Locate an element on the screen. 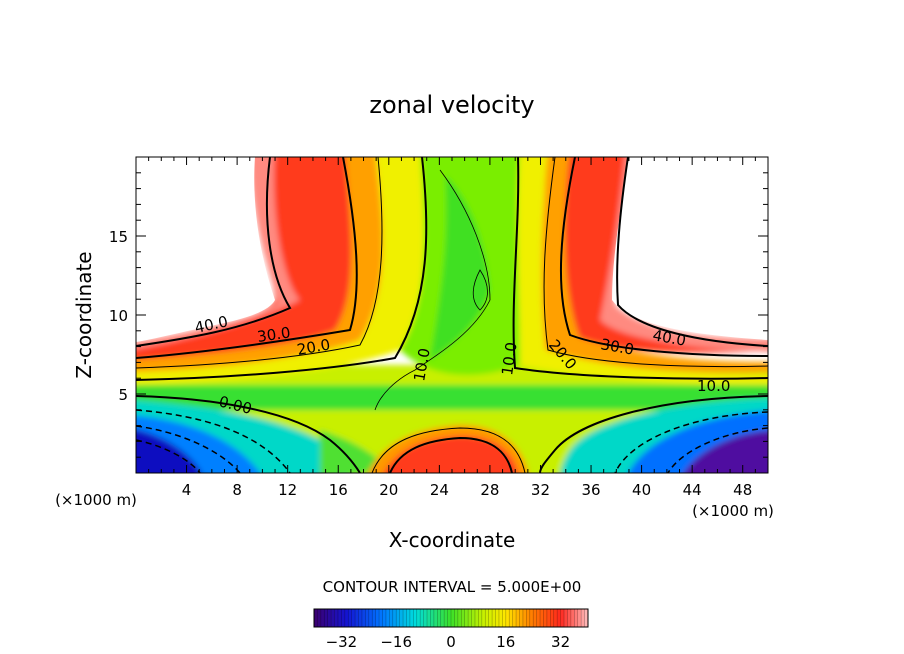  chart-title: zonal velocity is located at coordinates (451, 105).